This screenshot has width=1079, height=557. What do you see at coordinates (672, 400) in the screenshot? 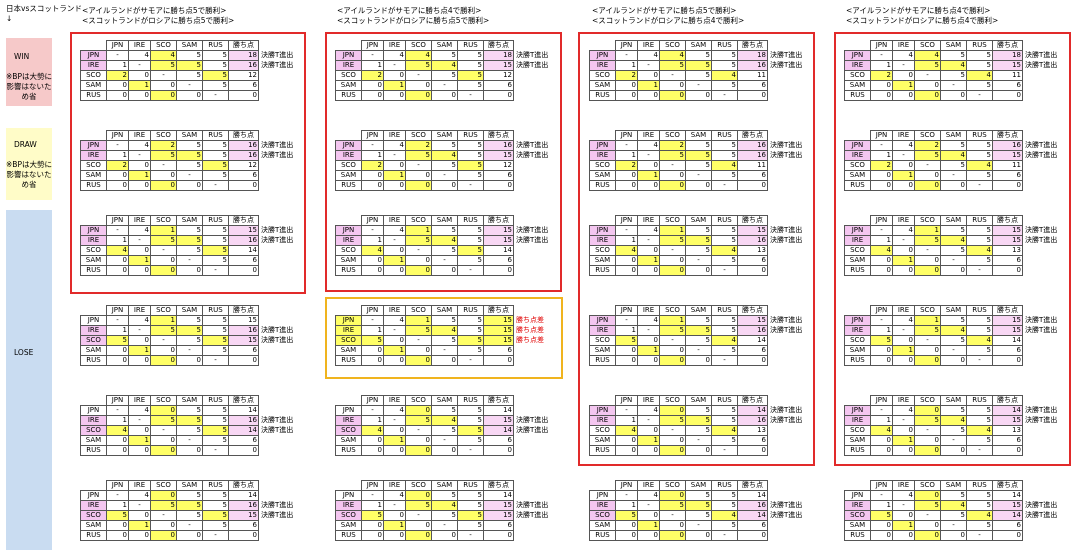
I see `table-header-cell: SCO` at bounding box center [672, 400].